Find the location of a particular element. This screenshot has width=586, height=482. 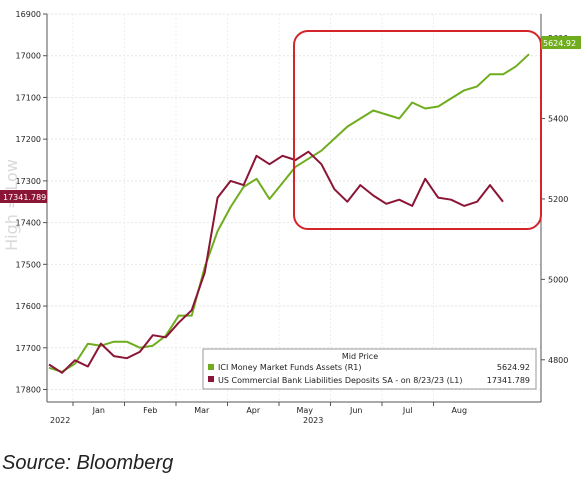

legend-value-red: 17341.789 is located at coordinates (508, 380).